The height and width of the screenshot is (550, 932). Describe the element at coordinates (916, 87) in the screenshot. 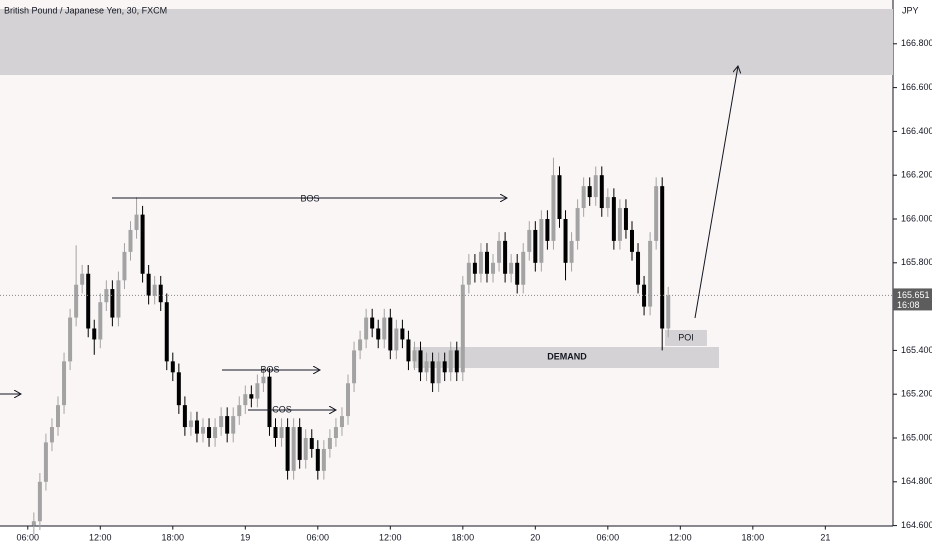

I see `y-tick-label: 166.600` at that location.